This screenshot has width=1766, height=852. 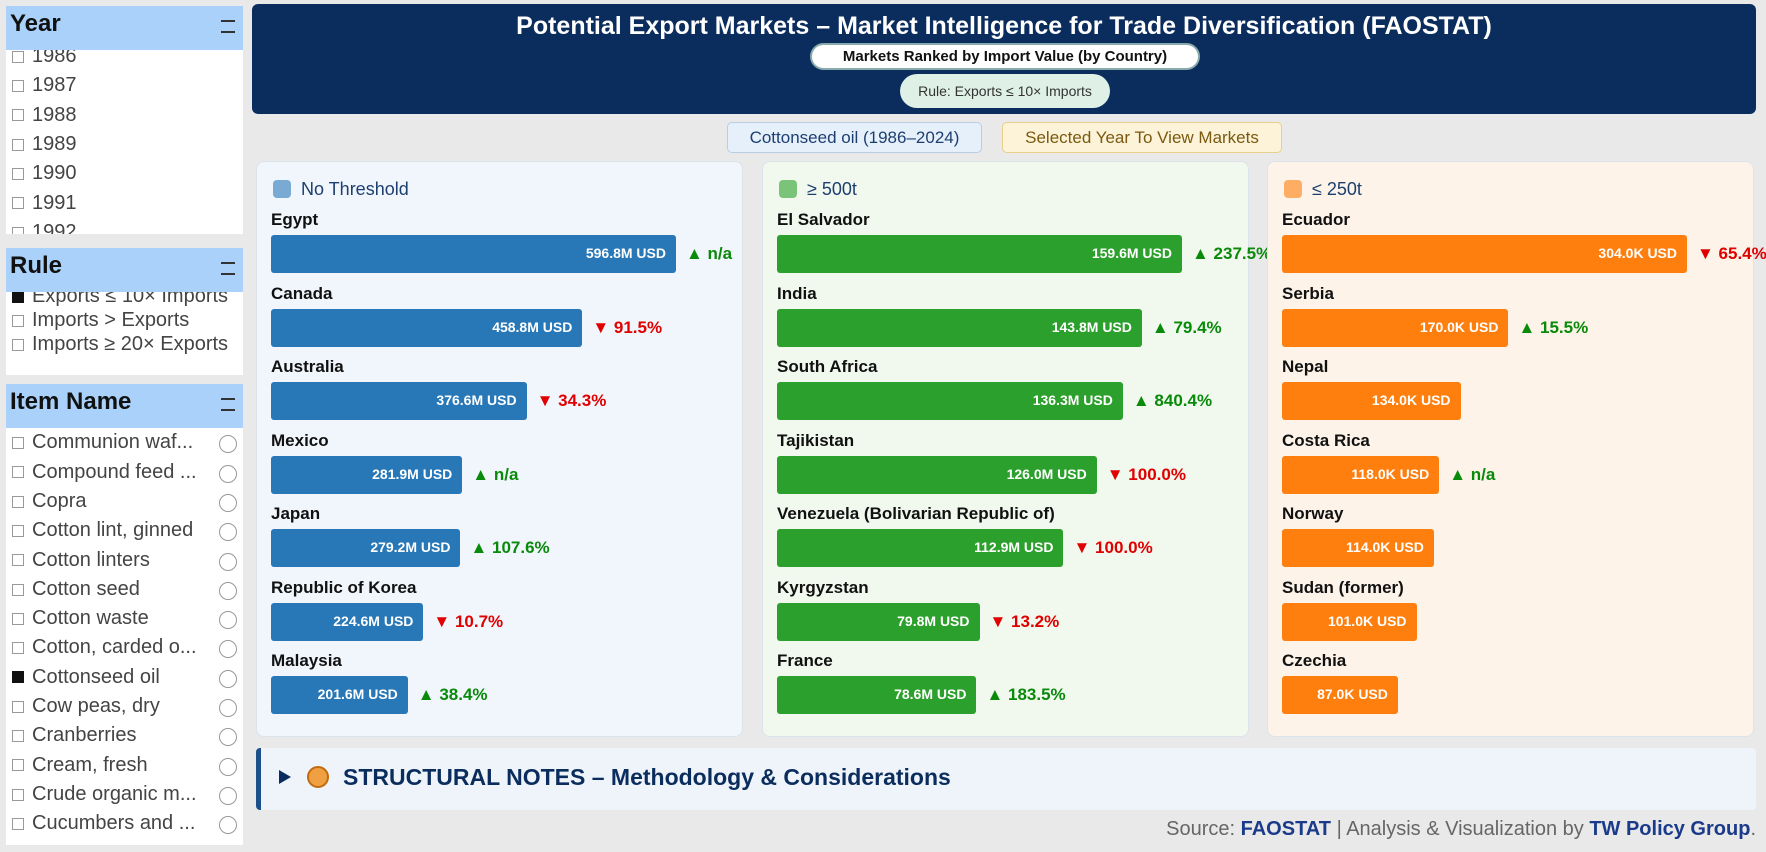 I want to click on change-label: ▲ 107.6%, so click(x=510, y=547).